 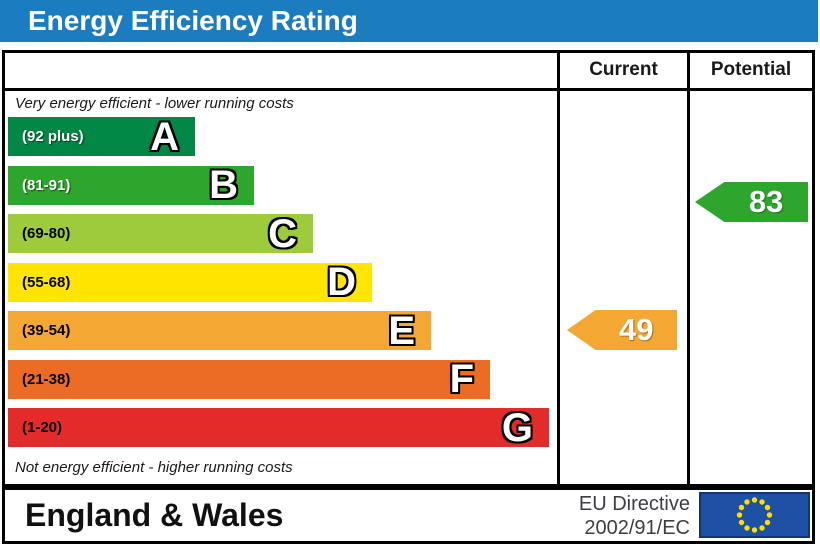 I want to click on band-letter: F, so click(x=461, y=379).